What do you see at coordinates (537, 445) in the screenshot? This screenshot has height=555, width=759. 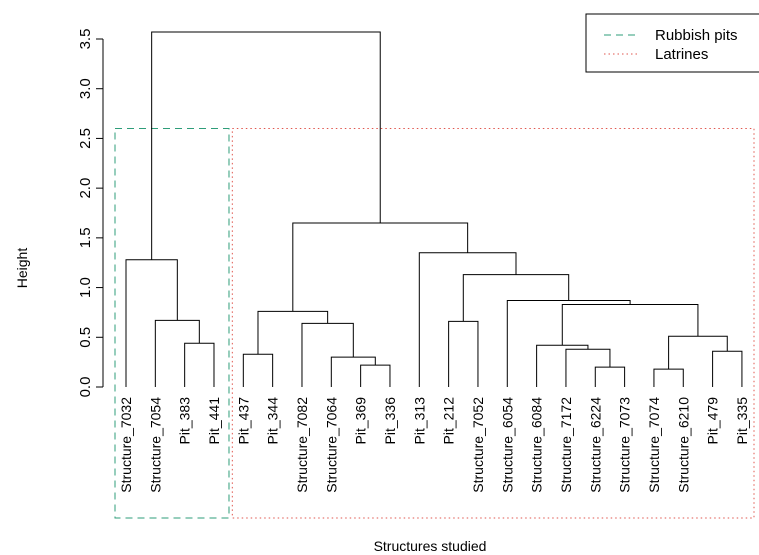 I see `leaf-label-structure-6084: Structure_6084` at bounding box center [537, 445].